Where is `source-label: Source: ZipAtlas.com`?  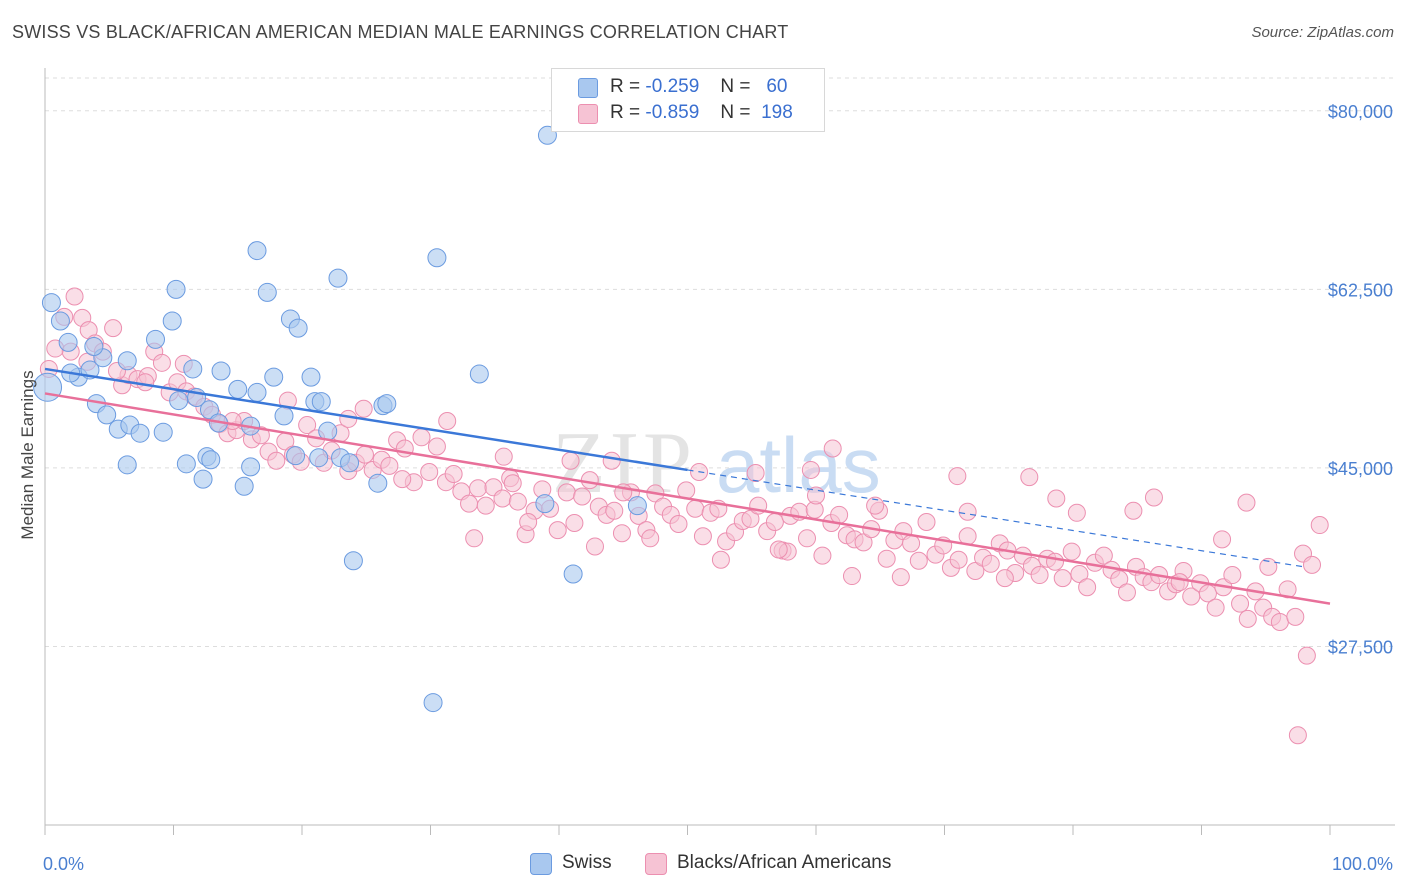 source-label: Source: ZipAtlas.com is located at coordinates (1322, 32).